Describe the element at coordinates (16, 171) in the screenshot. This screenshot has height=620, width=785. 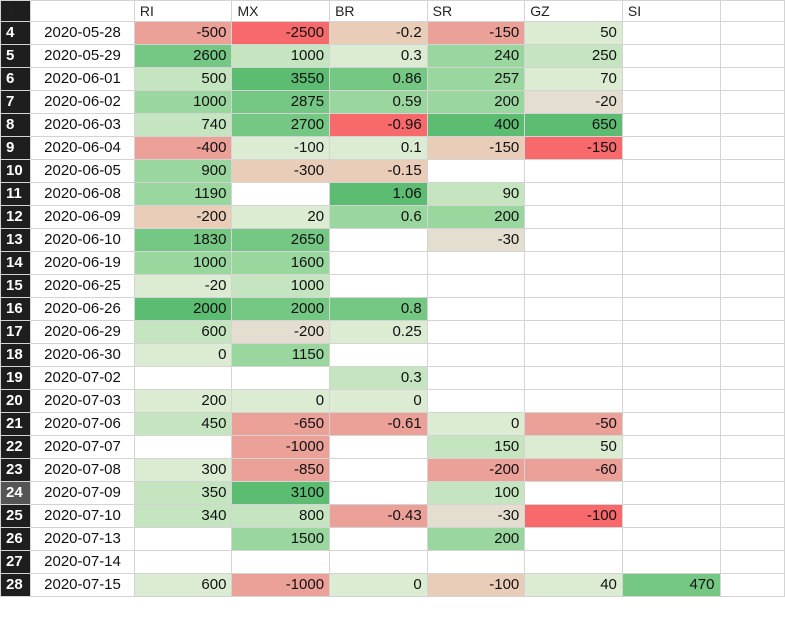
I see `row-header: 10` at that location.